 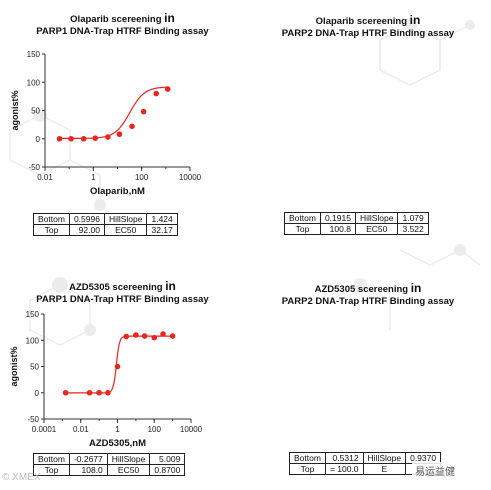 What do you see at coordinates (337, 229) in the screenshot?
I see `param-value: 100.8` at bounding box center [337, 229].